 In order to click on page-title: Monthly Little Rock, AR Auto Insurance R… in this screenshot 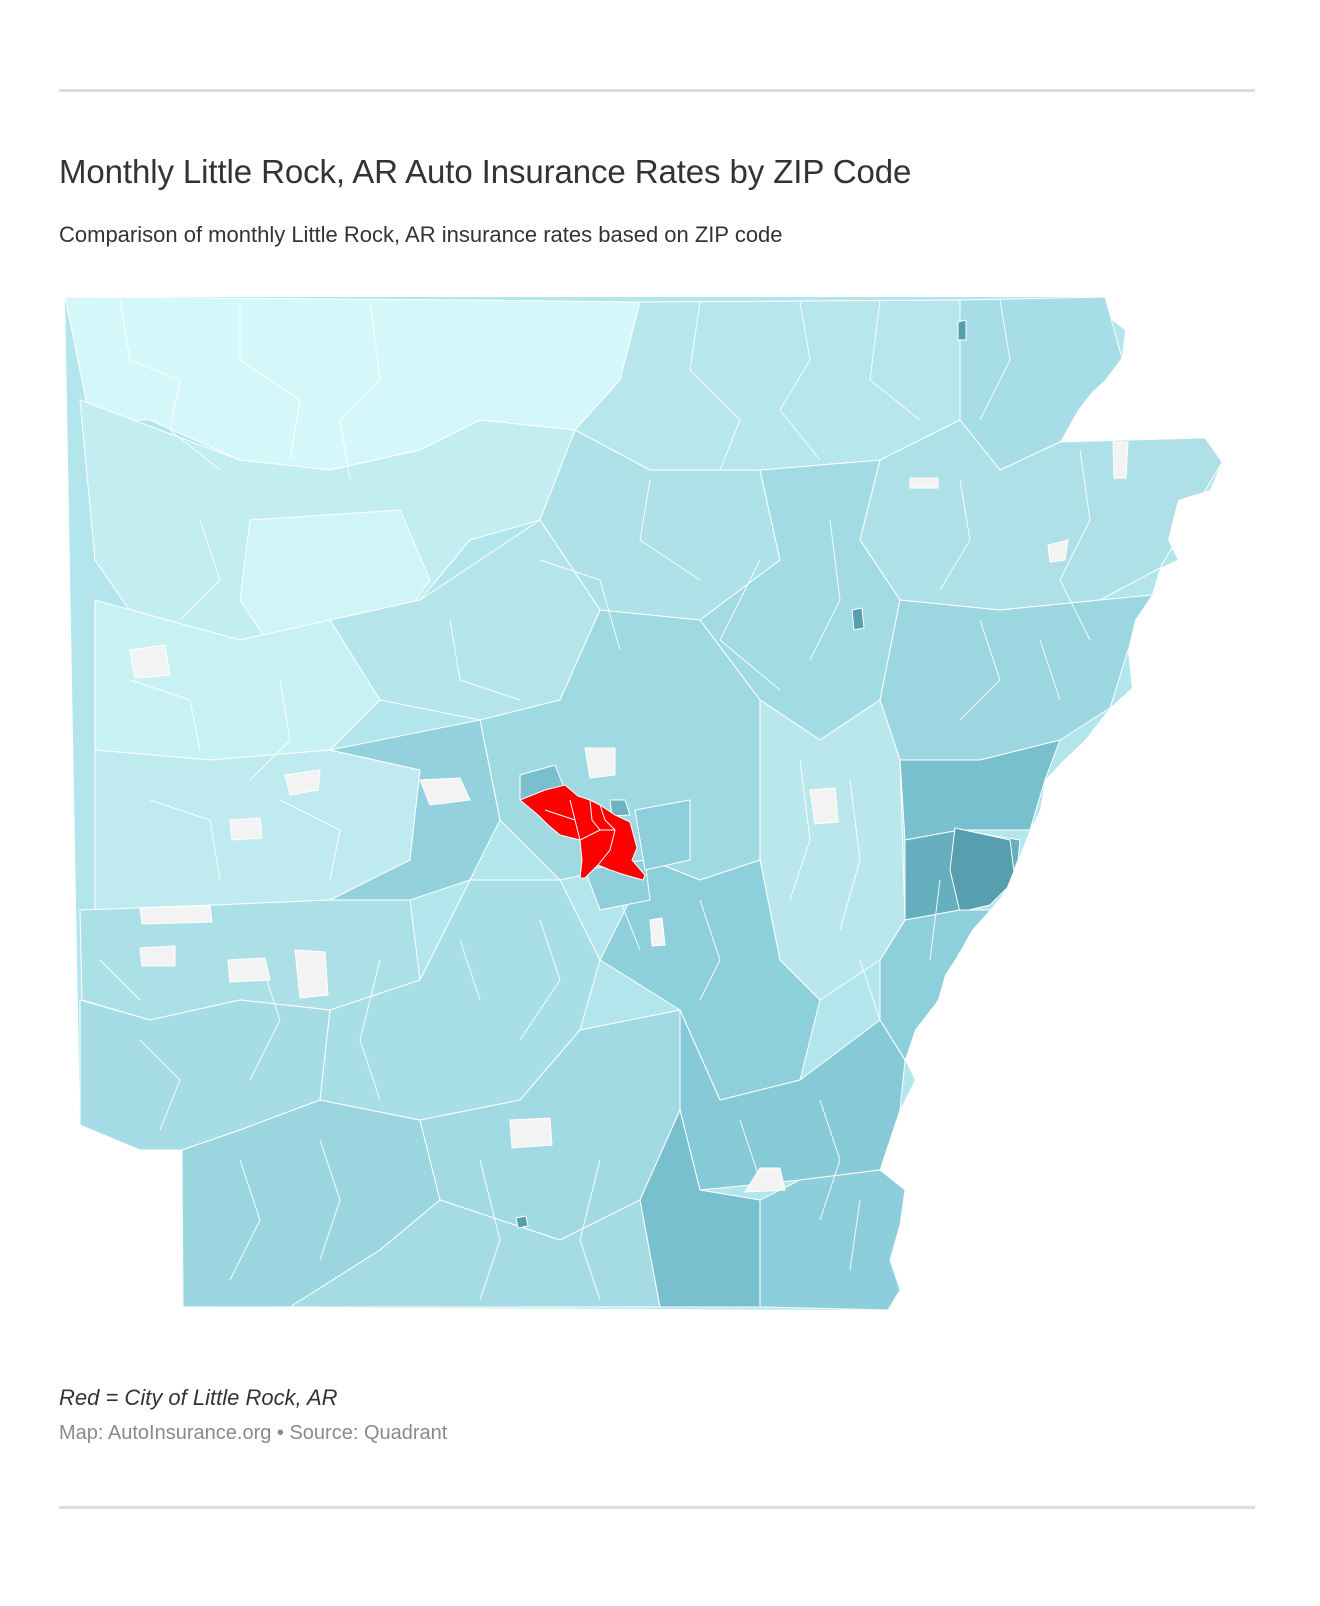, I will do `click(485, 171)`.